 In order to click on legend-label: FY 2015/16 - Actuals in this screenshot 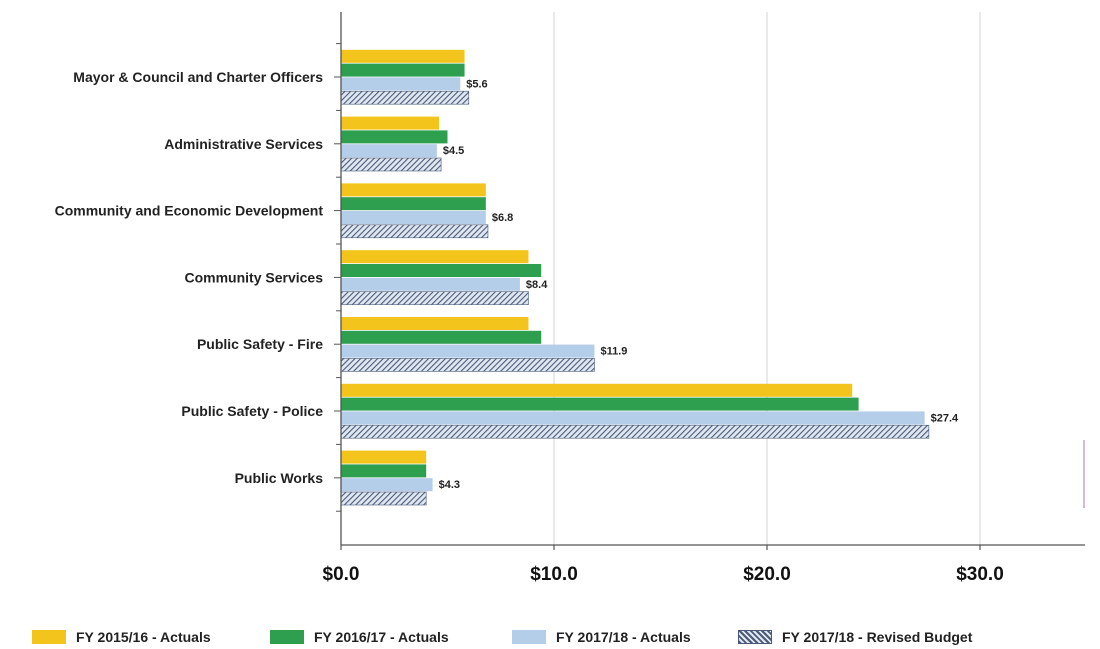, I will do `click(143, 637)`.